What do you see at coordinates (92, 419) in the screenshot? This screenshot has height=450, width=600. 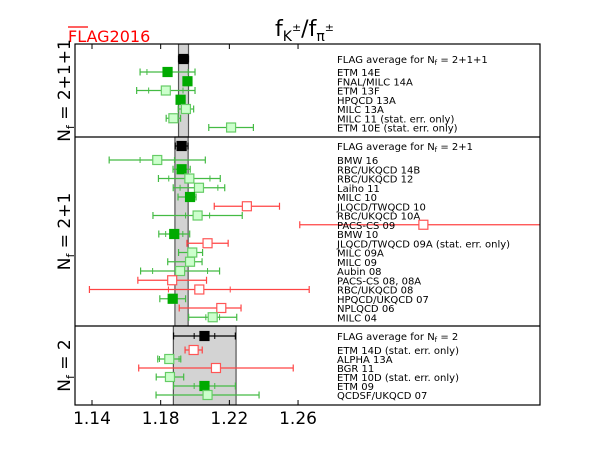 I see `x-tick-label: 1.14` at bounding box center [92, 419].